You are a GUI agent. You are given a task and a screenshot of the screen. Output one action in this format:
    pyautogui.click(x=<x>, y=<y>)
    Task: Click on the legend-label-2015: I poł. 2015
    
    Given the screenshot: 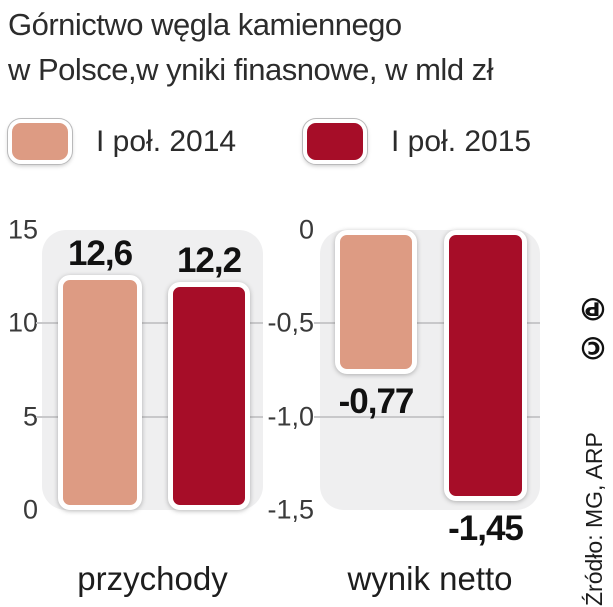 What is the action you would take?
    pyautogui.click(x=461, y=141)
    